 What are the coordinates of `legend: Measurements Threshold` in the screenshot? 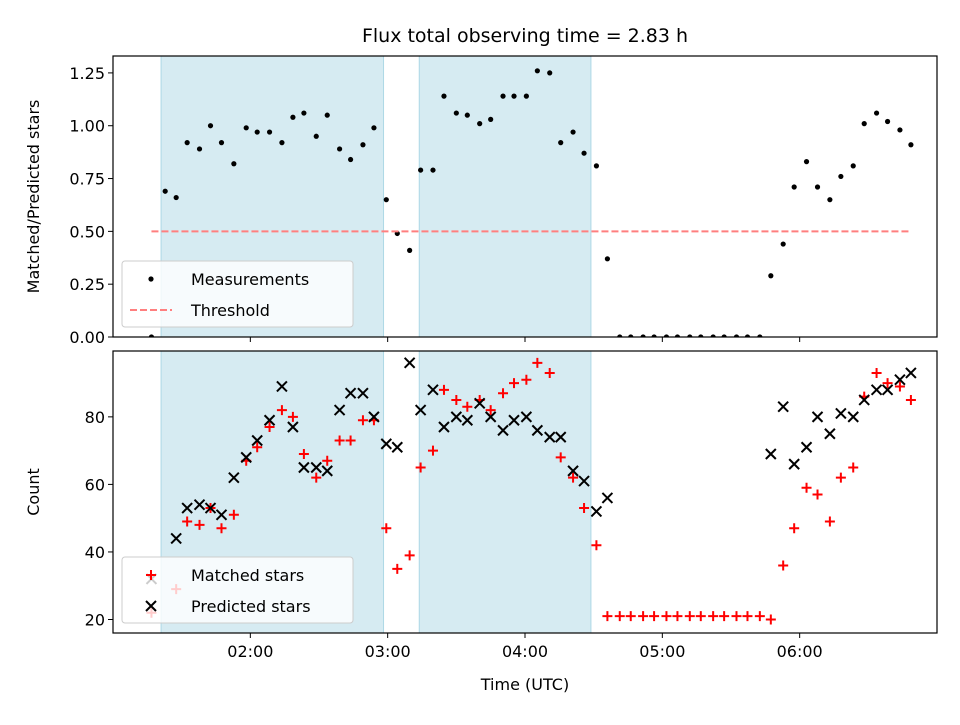 It's located at (237, 294).